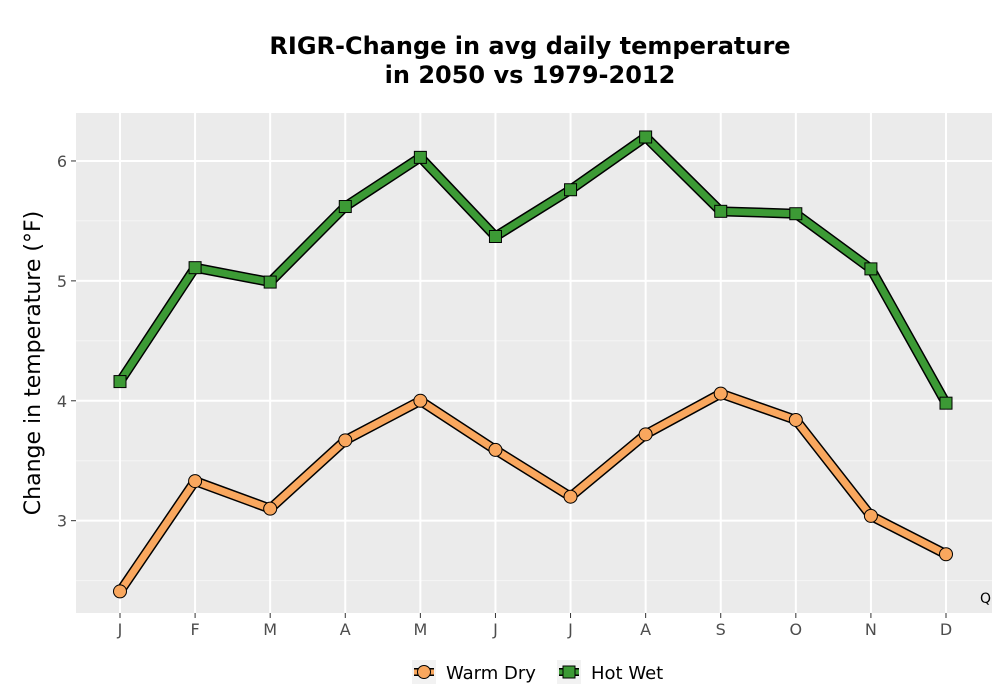 The width and height of the screenshot is (1000, 700). What do you see at coordinates (871, 629) in the screenshot?
I see `x-tick-label: N` at bounding box center [871, 629].